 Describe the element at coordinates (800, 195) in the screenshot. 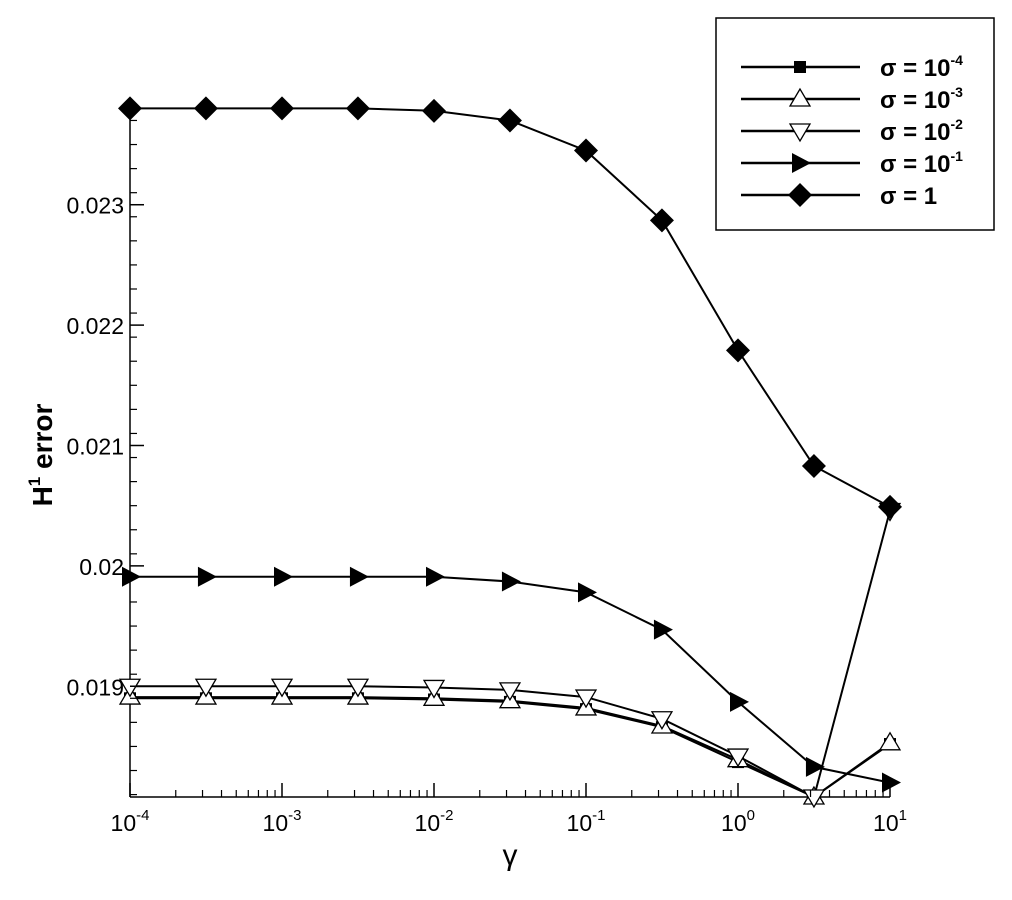

I see `legend-marker-diamond` at that location.